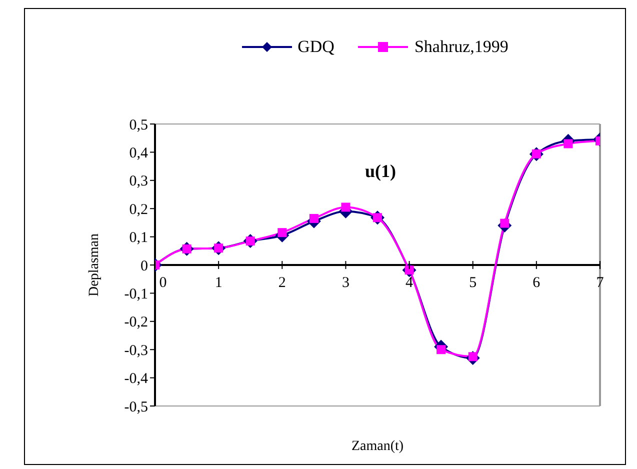 Image resolution: width=637 pixels, height=469 pixels. I want to click on x-tick-label: 1, so click(218, 283).